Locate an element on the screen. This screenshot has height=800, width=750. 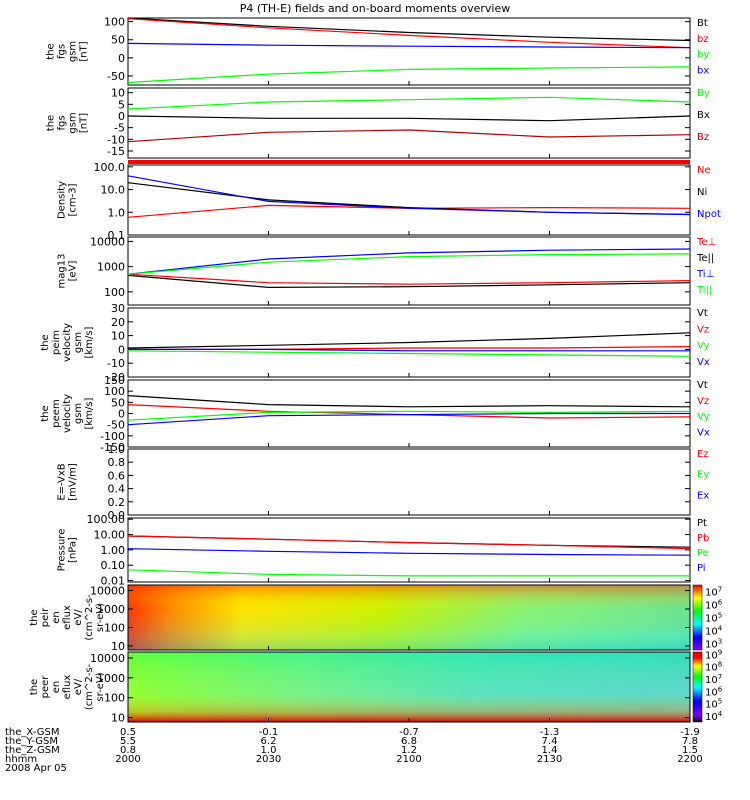
footer-row-label: the_X-GSM is located at coordinates (32, 732).